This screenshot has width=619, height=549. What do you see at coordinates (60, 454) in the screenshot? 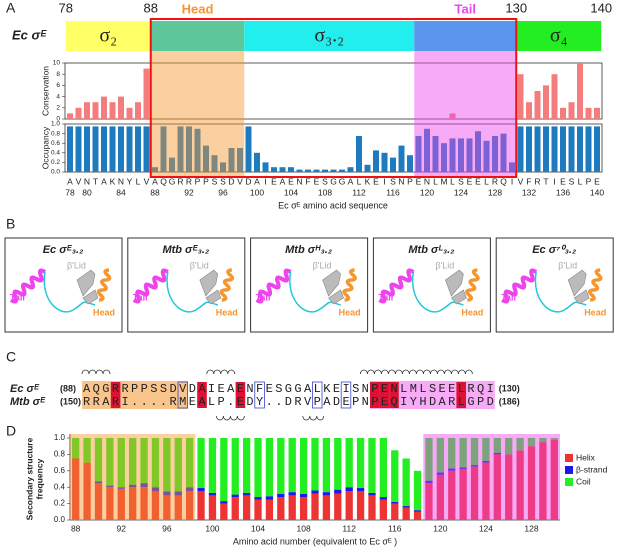
I see `y-tick-label: 0.8` at bounding box center [60, 454].